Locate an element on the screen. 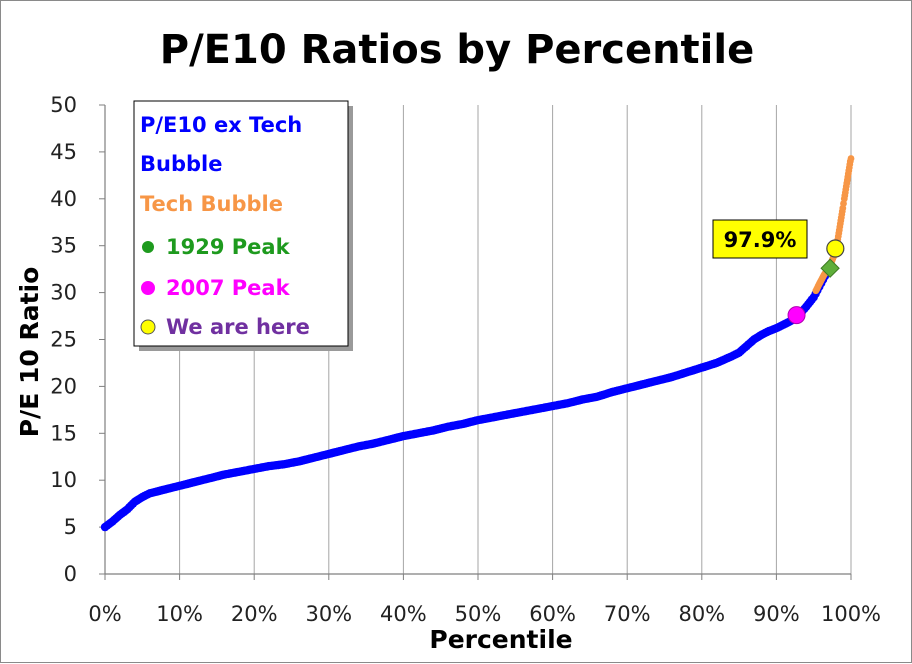 Image resolution: width=912 pixels, height=664 pixels. marker-we-are-here is located at coordinates (835, 248).